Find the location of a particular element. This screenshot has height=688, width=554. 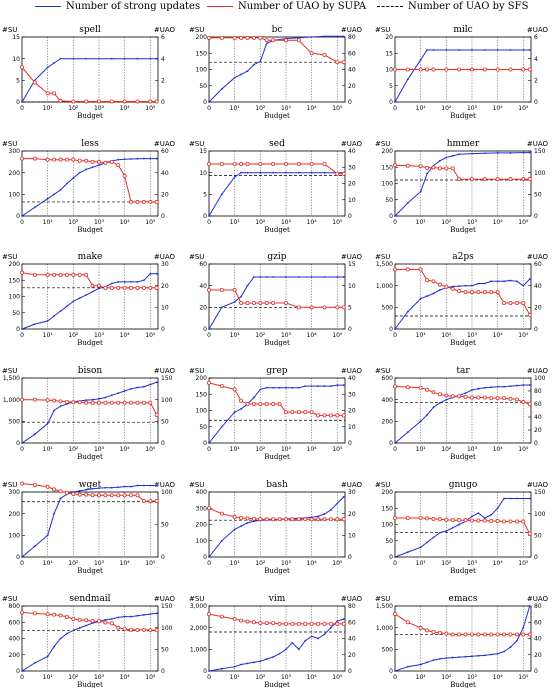

strong-updates-line is located at coordinates (276, 414).